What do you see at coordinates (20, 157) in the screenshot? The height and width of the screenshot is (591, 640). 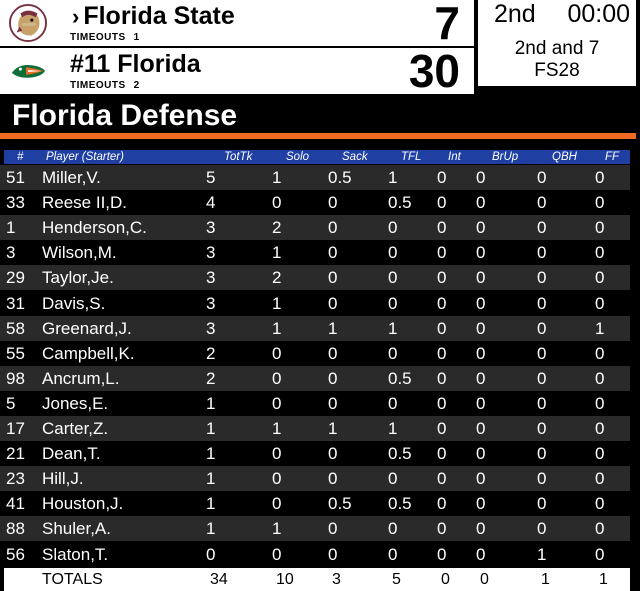 I see `header-number: #` at bounding box center [20, 157].